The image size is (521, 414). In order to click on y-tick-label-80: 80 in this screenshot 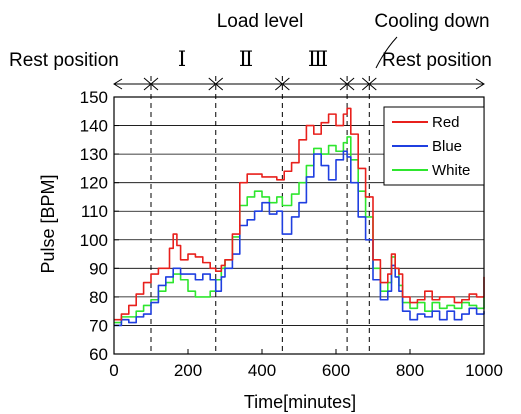, I will do `click(98, 297)`.